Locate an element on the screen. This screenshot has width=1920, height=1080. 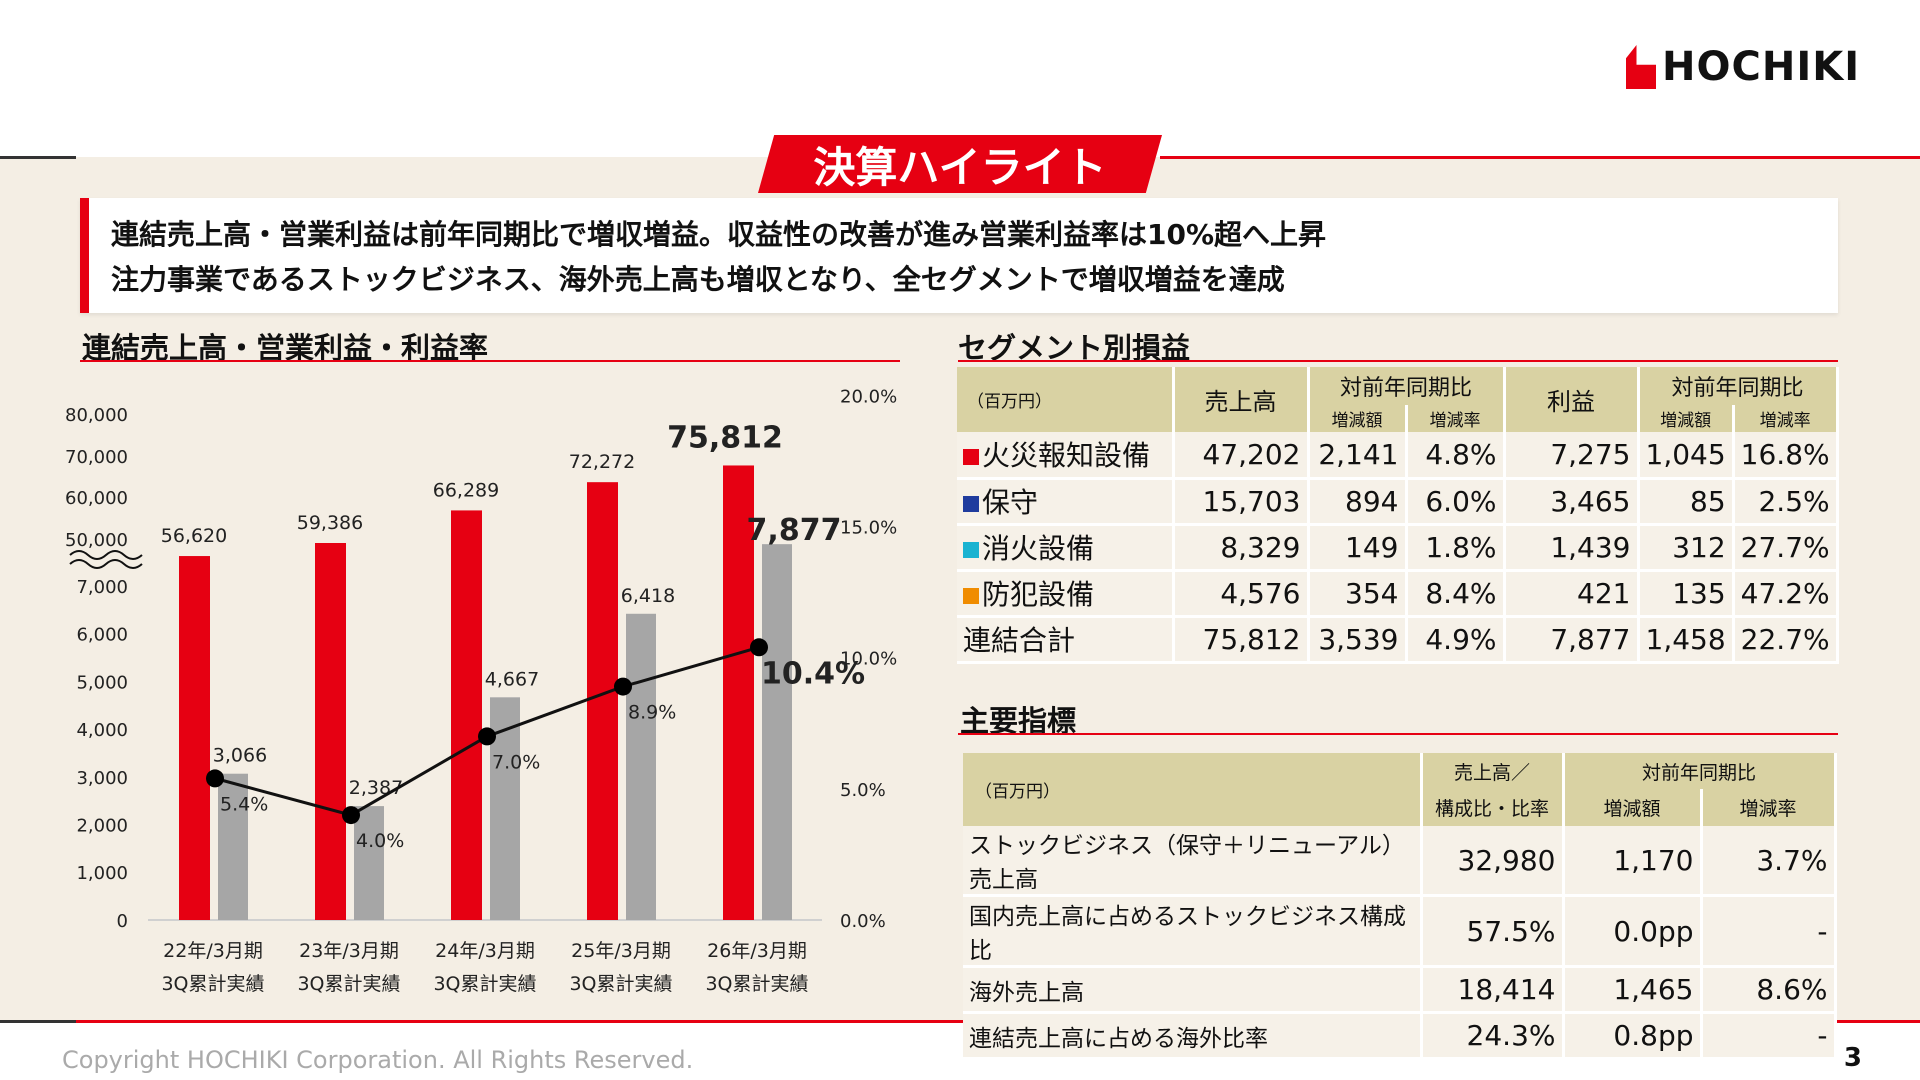
kpi-row: 国内売上高に占めるストックビジネス構成比 57.5% 0.0pp - is located at coordinates (1400, 931).